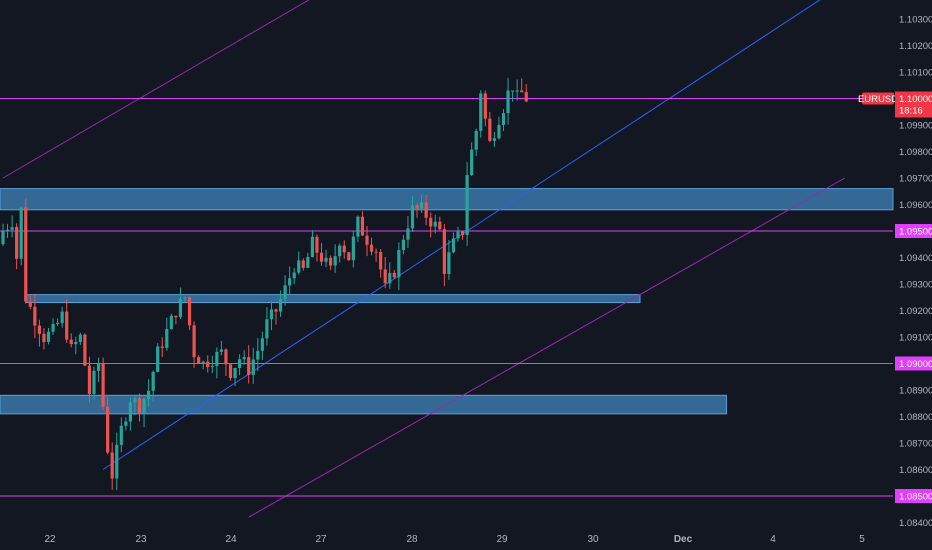 Image resolution: width=932 pixels, height=550 pixels. What do you see at coordinates (915, 20) in the screenshot?
I see `price-tick-label: 1.10300` at bounding box center [915, 20].